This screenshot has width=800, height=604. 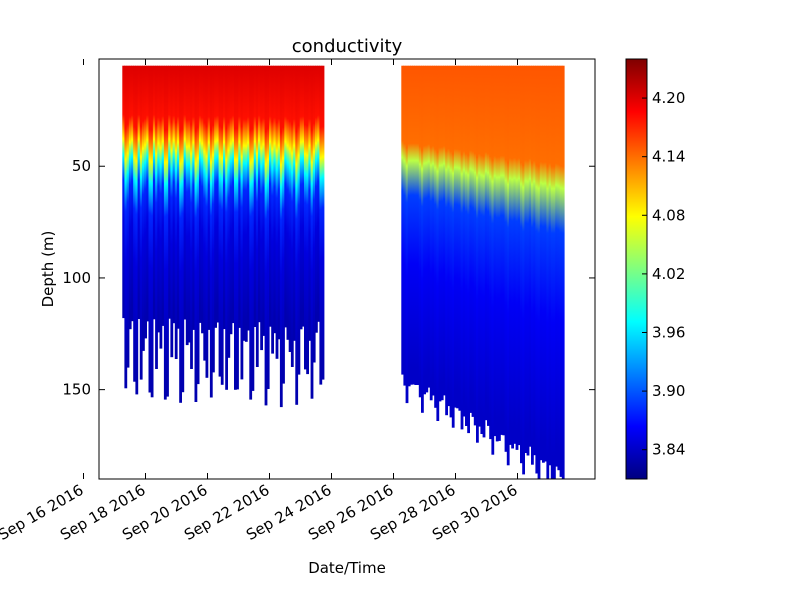 I want to click on colorbar-tick-label: 4.20, so click(x=668, y=98).